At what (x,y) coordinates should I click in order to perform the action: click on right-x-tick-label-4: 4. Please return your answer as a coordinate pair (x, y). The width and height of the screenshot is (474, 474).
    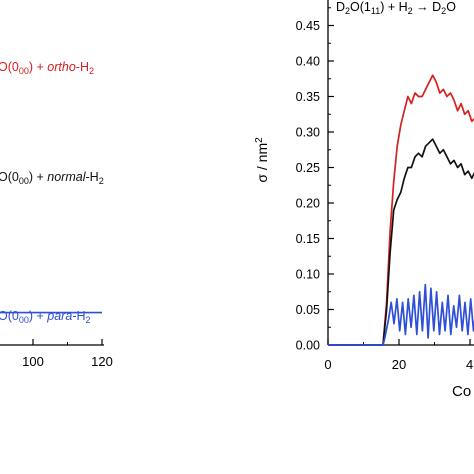
    Looking at the image, I should click on (469, 364).